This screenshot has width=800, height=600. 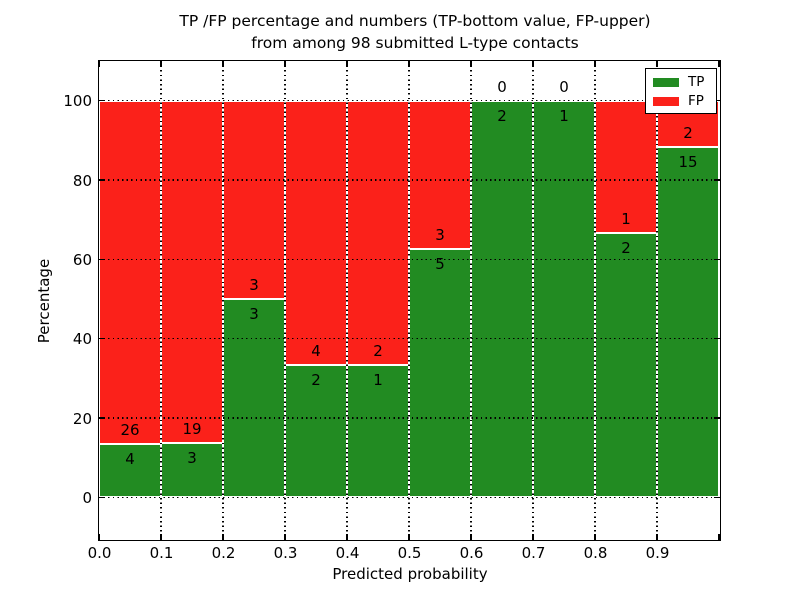 I want to click on label-tp-count-0.2: 3, so click(x=254, y=314).